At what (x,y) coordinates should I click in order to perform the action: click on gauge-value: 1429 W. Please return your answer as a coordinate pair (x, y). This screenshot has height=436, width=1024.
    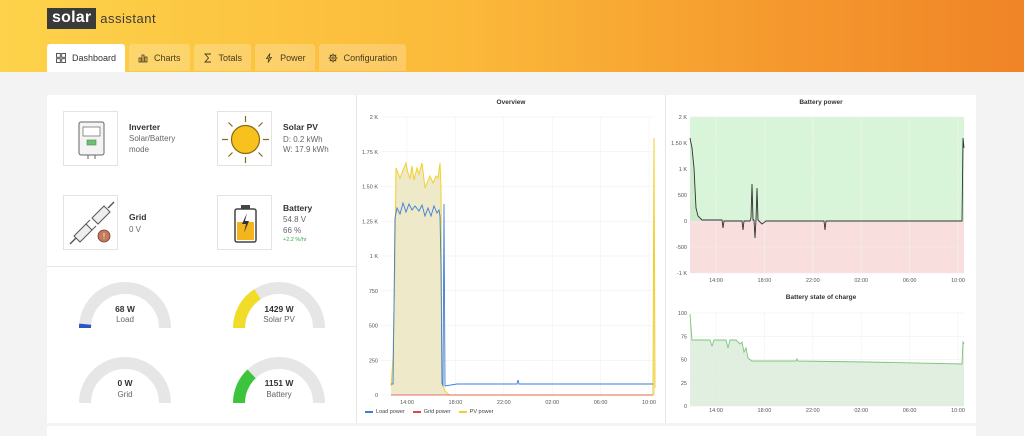
    Looking at the image, I should click on (279, 309).